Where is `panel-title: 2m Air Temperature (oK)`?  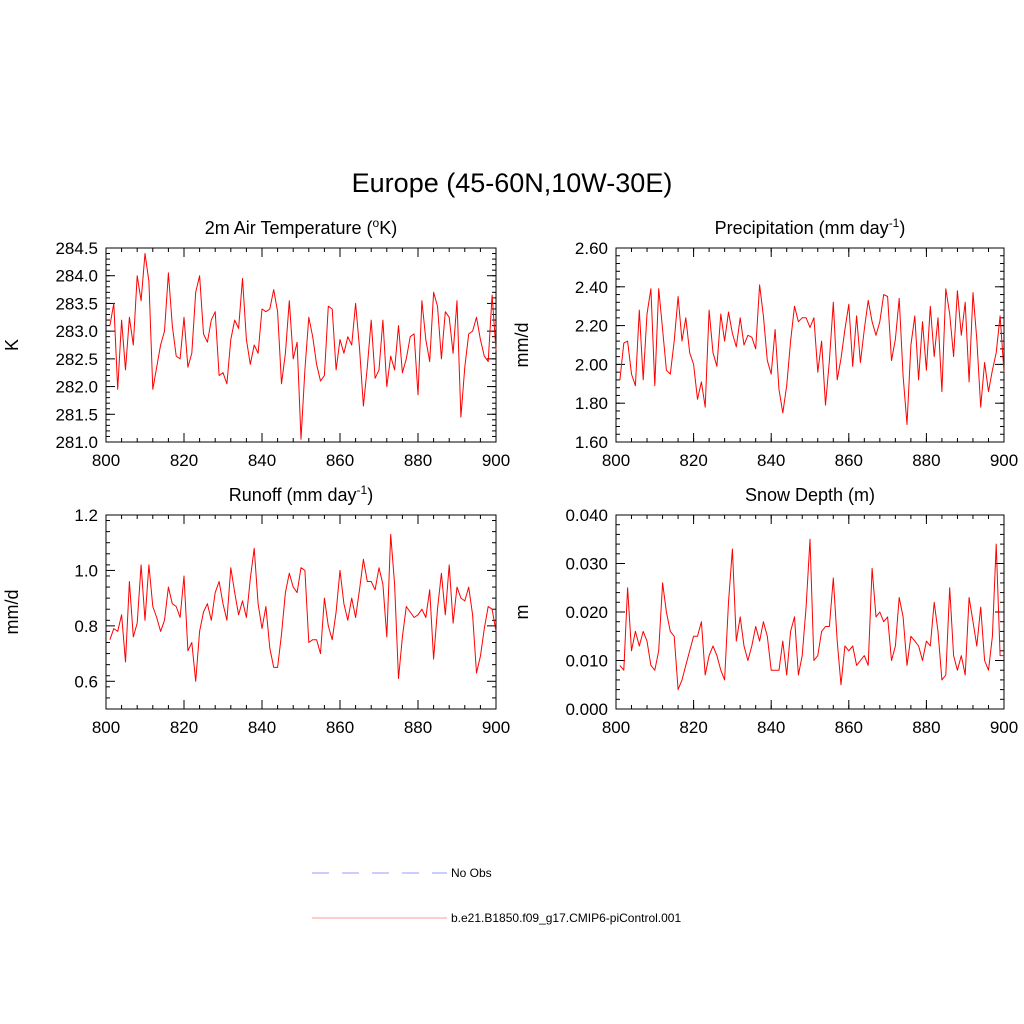 panel-title: 2m Air Temperature (oK) is located at coordinates (301, 227).